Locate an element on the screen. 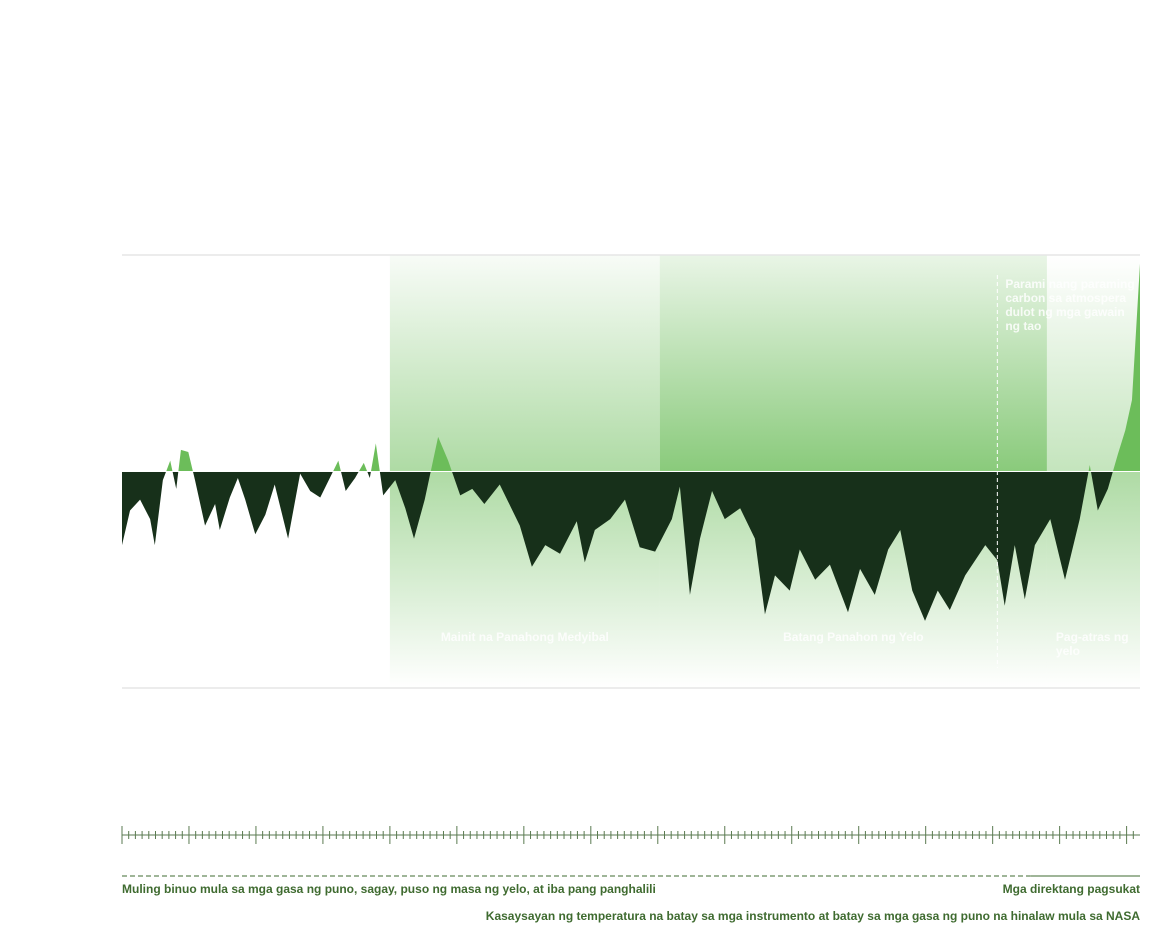 This screenshot has width=1174, height=945. period-label: Pag-atras ng yelo is located at coordinates (1092, 644).